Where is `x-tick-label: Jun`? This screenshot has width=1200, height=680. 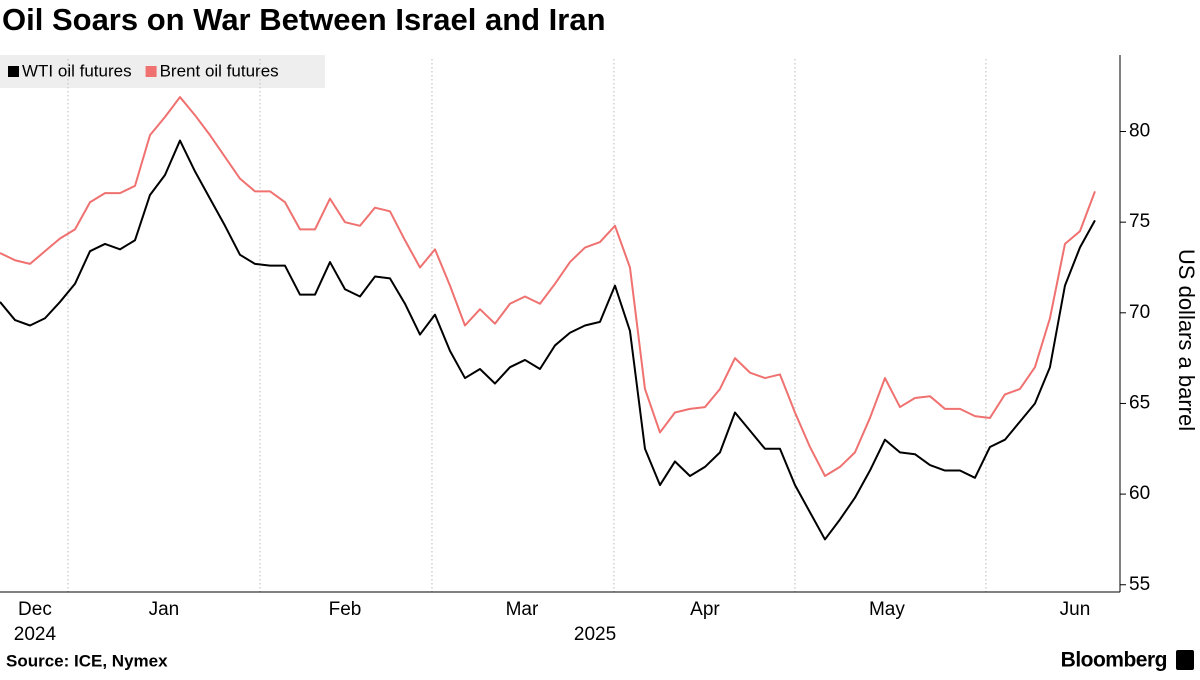
x-tick-label: Jun is located at coordinates (1075, 609).